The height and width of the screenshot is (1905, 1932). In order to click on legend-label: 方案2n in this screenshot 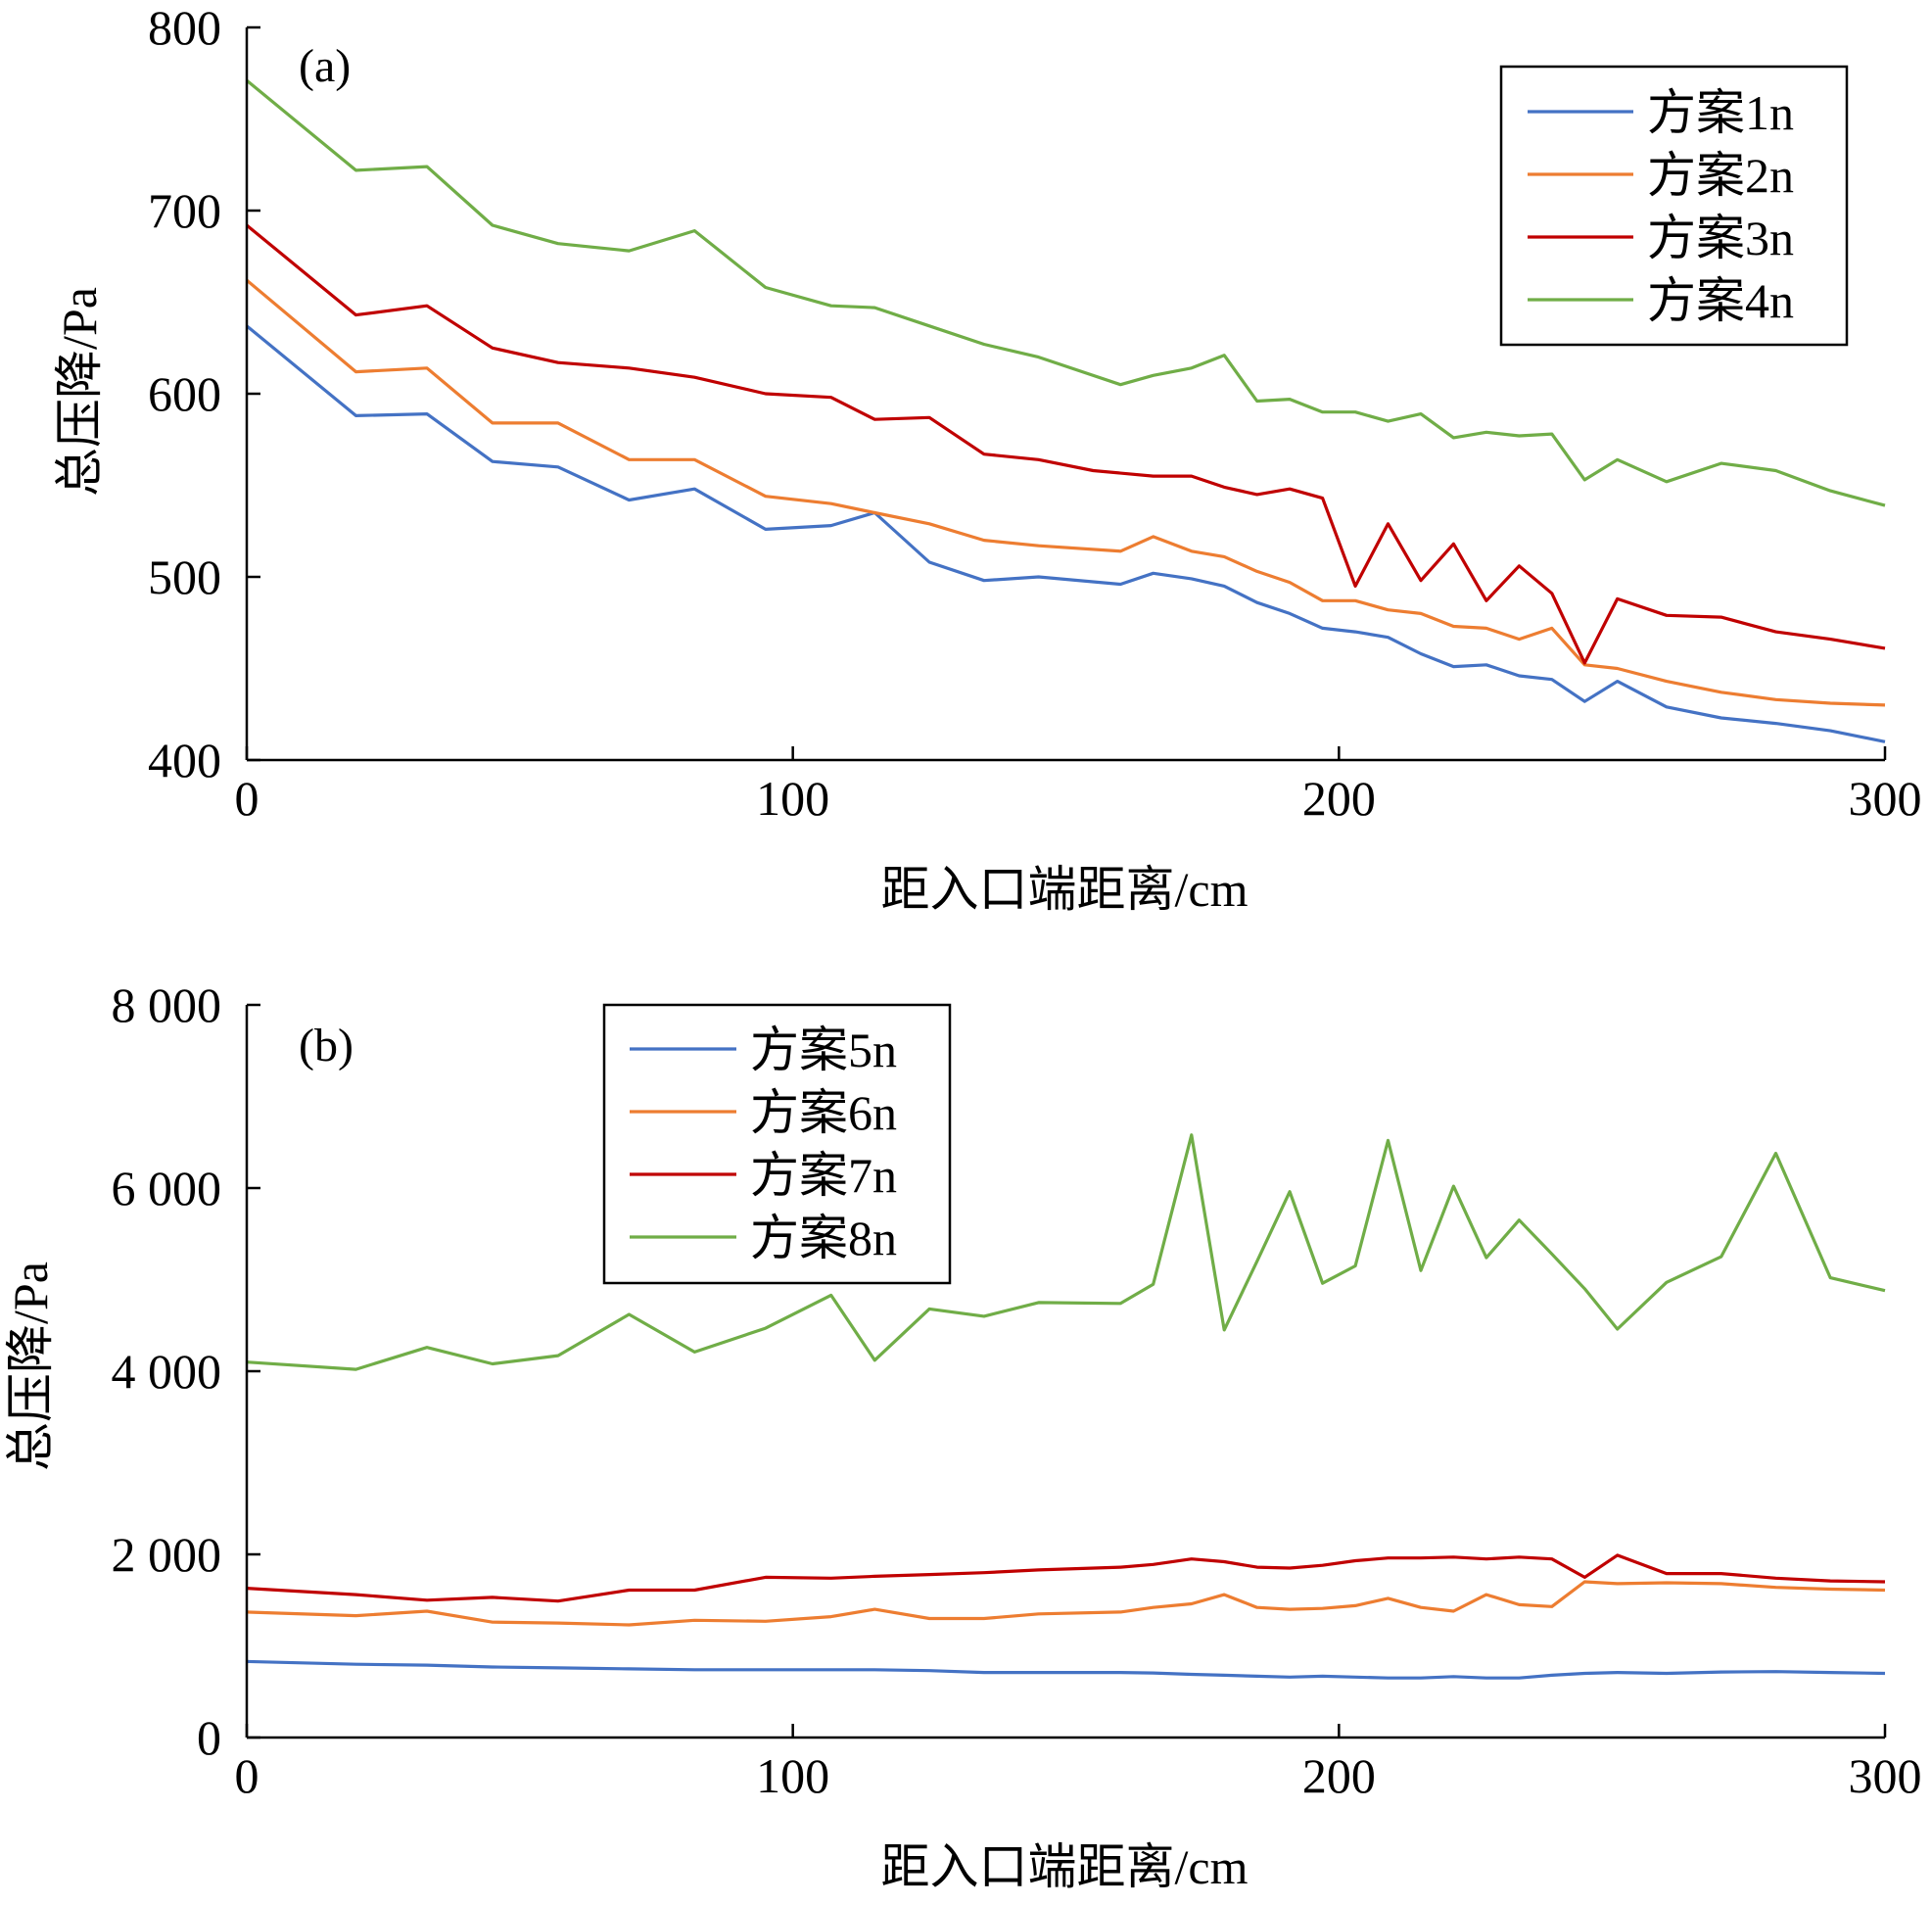, I will do `click(1720, 176)`.